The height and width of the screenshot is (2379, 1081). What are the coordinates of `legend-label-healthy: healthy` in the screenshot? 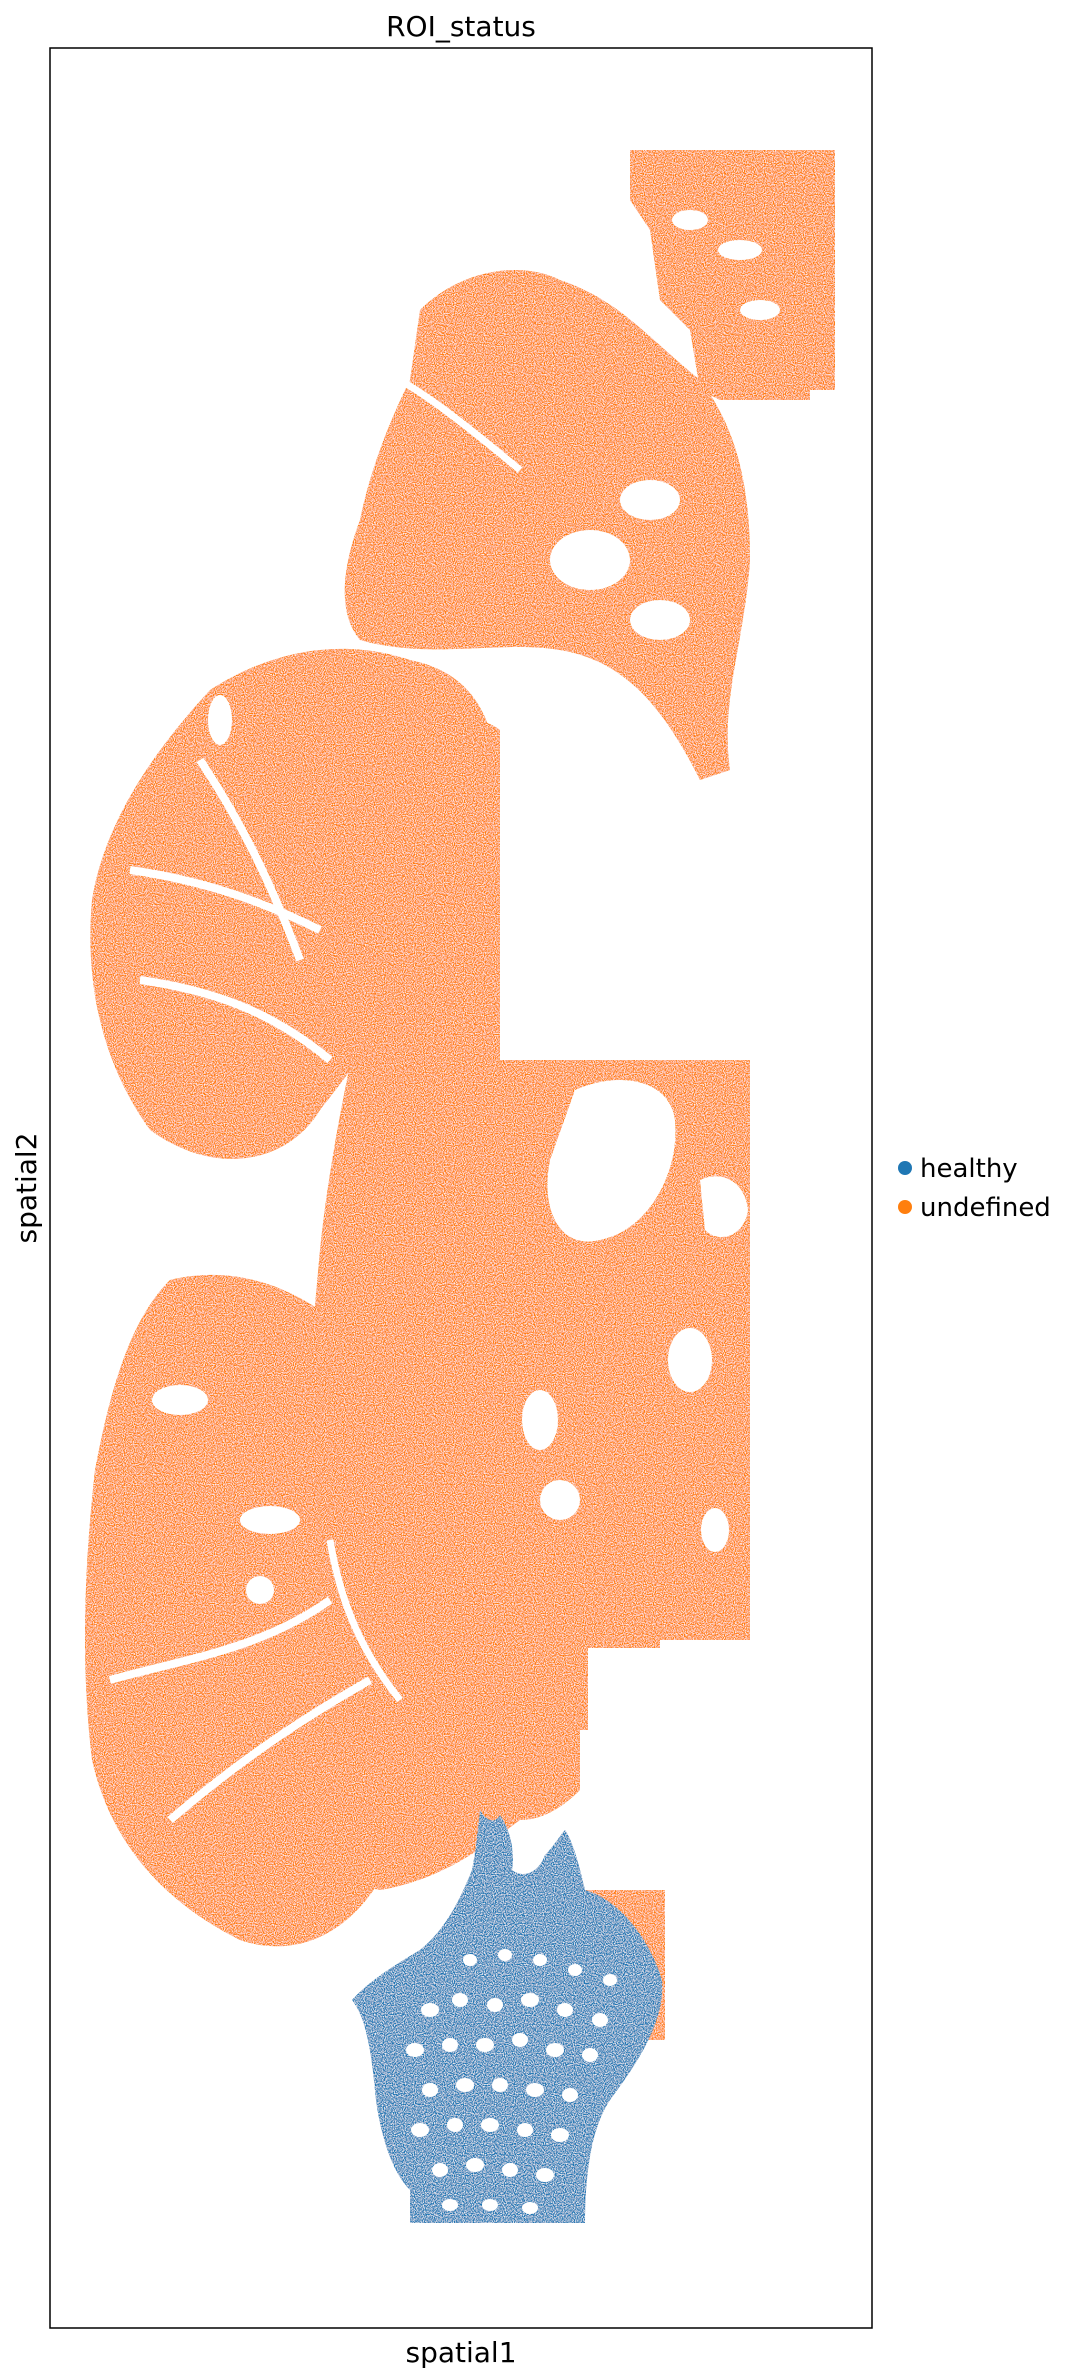 It's located at (969, 1169).